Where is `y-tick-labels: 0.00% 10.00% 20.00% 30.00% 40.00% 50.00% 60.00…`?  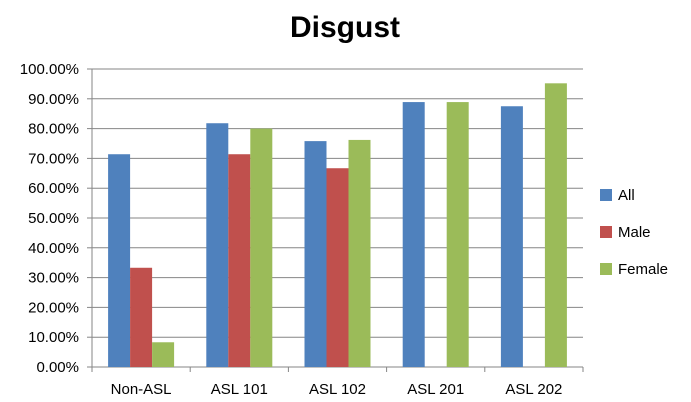
y-tick-labels: 0.00% 10.00% 20.00% 30.00% 40.00% 50.00% 60.00… is located at coordinates (49, 218).